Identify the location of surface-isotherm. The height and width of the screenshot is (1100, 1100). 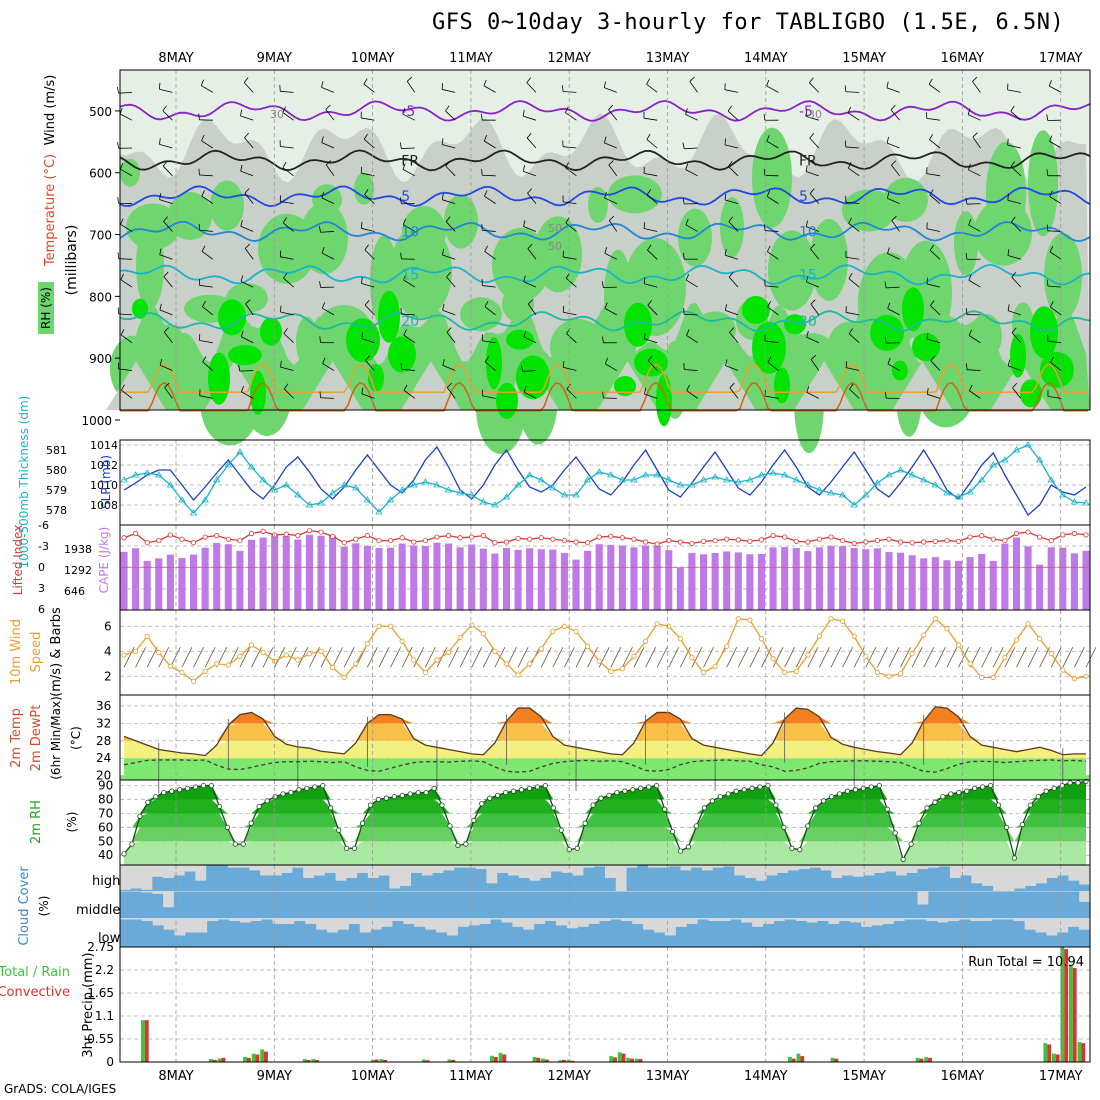
(604, 378).